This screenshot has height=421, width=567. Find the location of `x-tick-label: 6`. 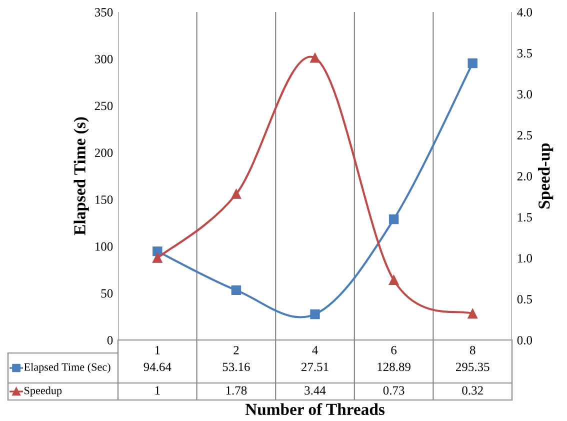

x-tick-label: 6 is located at coordinates (394, 350).